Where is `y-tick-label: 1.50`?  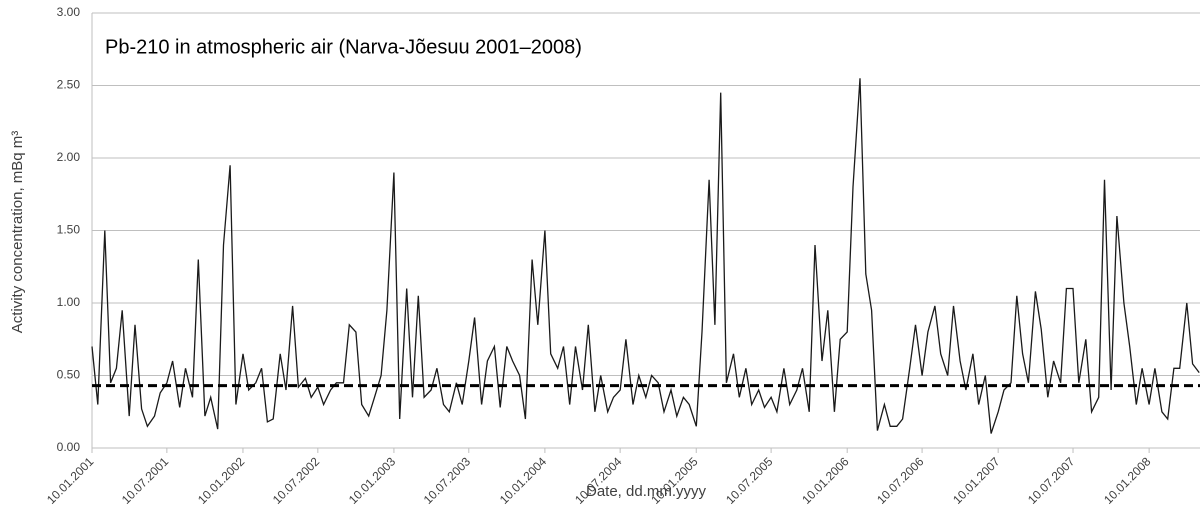 y-tick-label: 1.50 is located at coordinates (69, 230).